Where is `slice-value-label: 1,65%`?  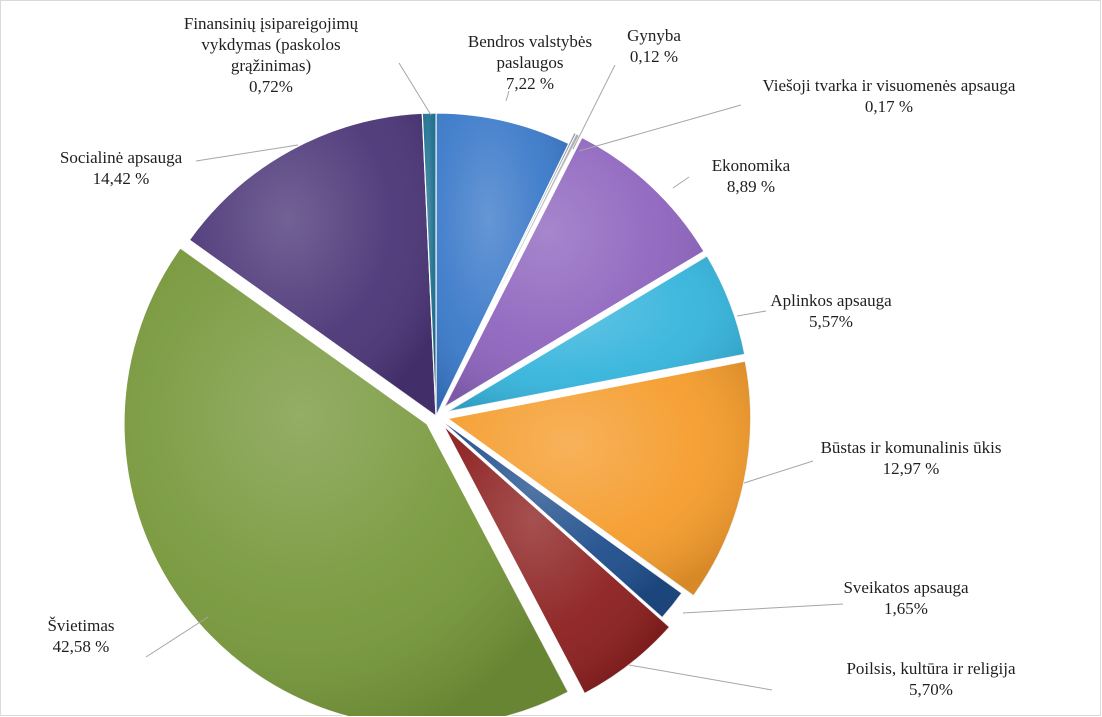 slice-value-label: 1,65% is located at coordinates (906, 608).